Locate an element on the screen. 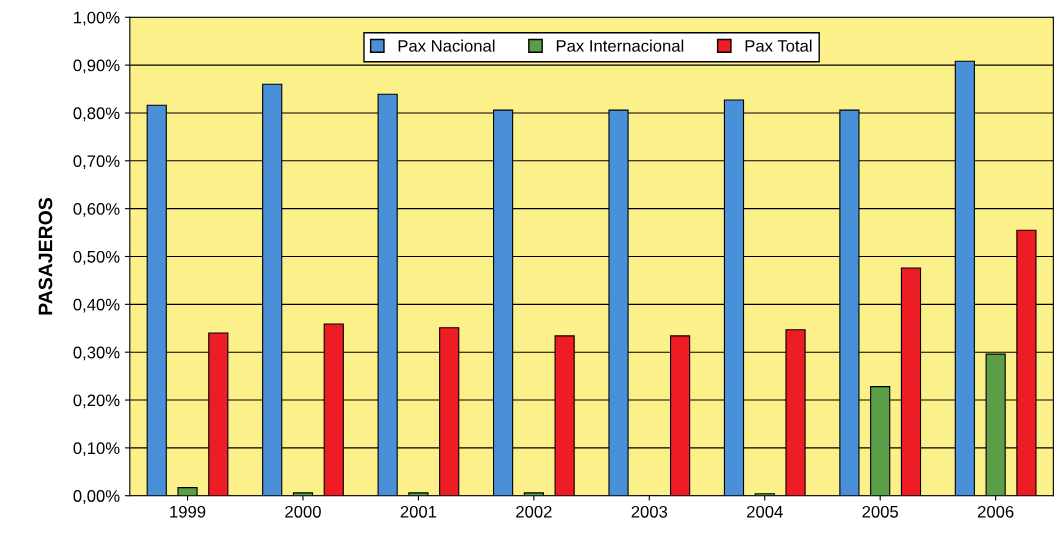 The image size is (1064, 540). y-tick-label: 0,20% is located at coordinates (96, 401).